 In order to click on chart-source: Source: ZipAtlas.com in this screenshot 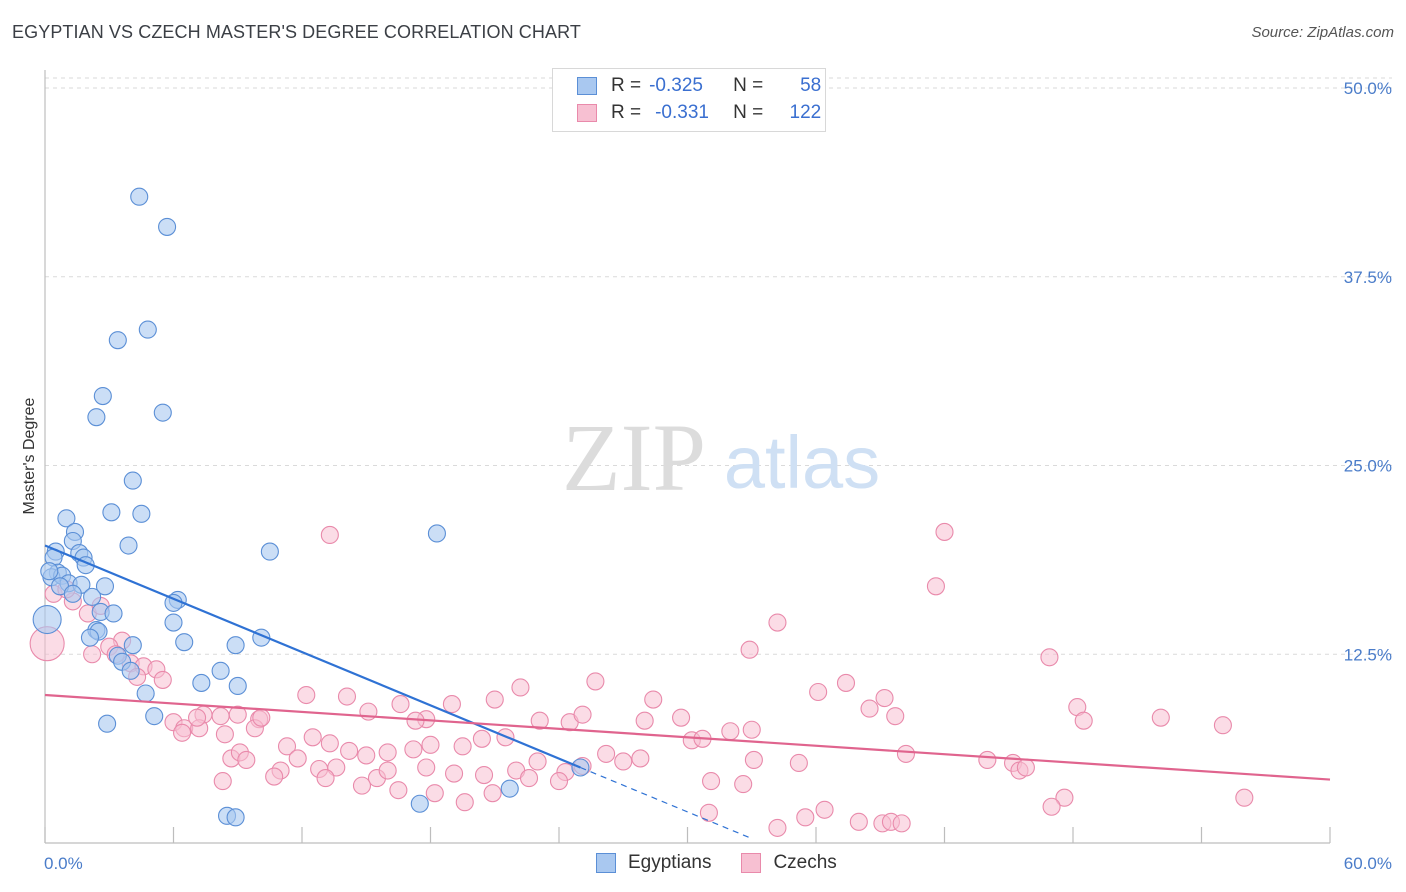, I will do `click(1322, 32)`.